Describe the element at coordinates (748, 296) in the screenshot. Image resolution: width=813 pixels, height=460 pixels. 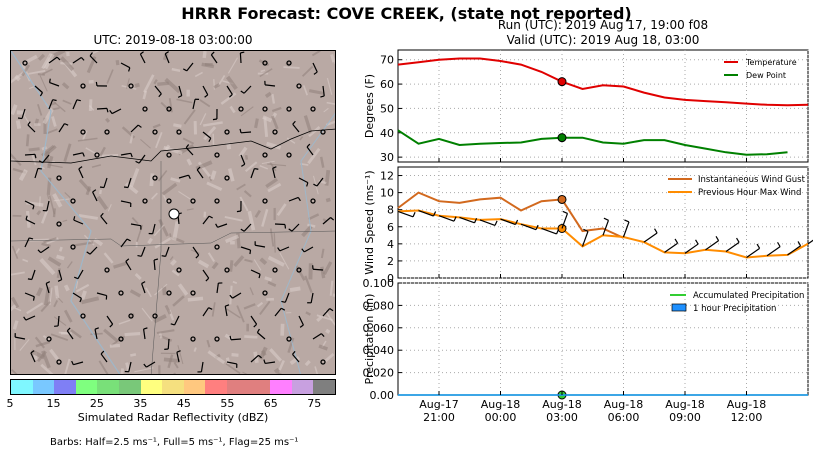
I see `legend-label: Accumulated Precipitation` at that location.